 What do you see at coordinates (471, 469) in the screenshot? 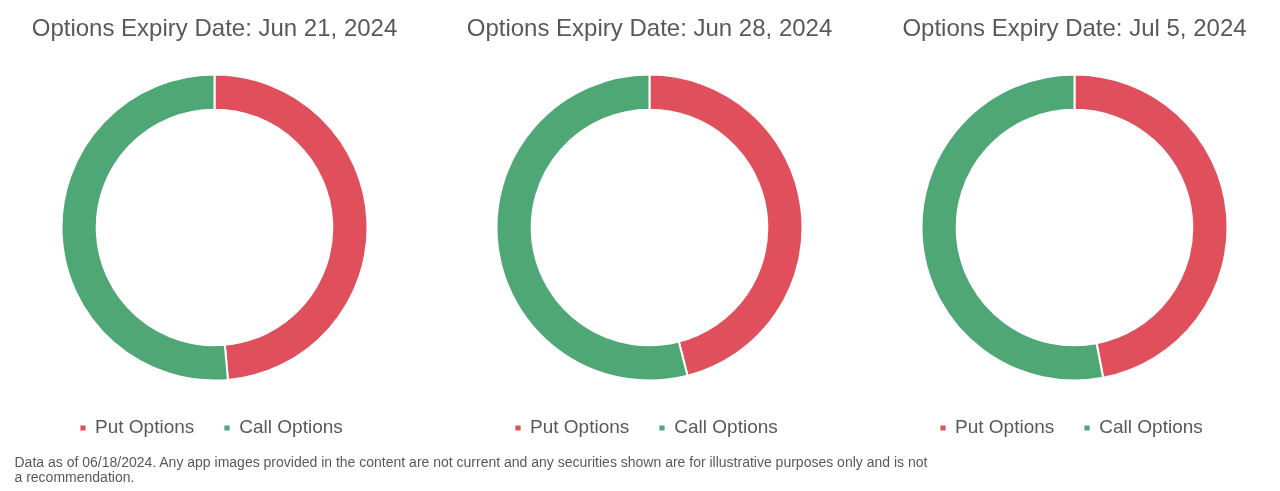
I see `text: Data as of 06/18/2024. Any app images provided in the content are not current and any securities shown are for illustrative purposes only and is not a recommendation.` at bounding box center [471, 469].